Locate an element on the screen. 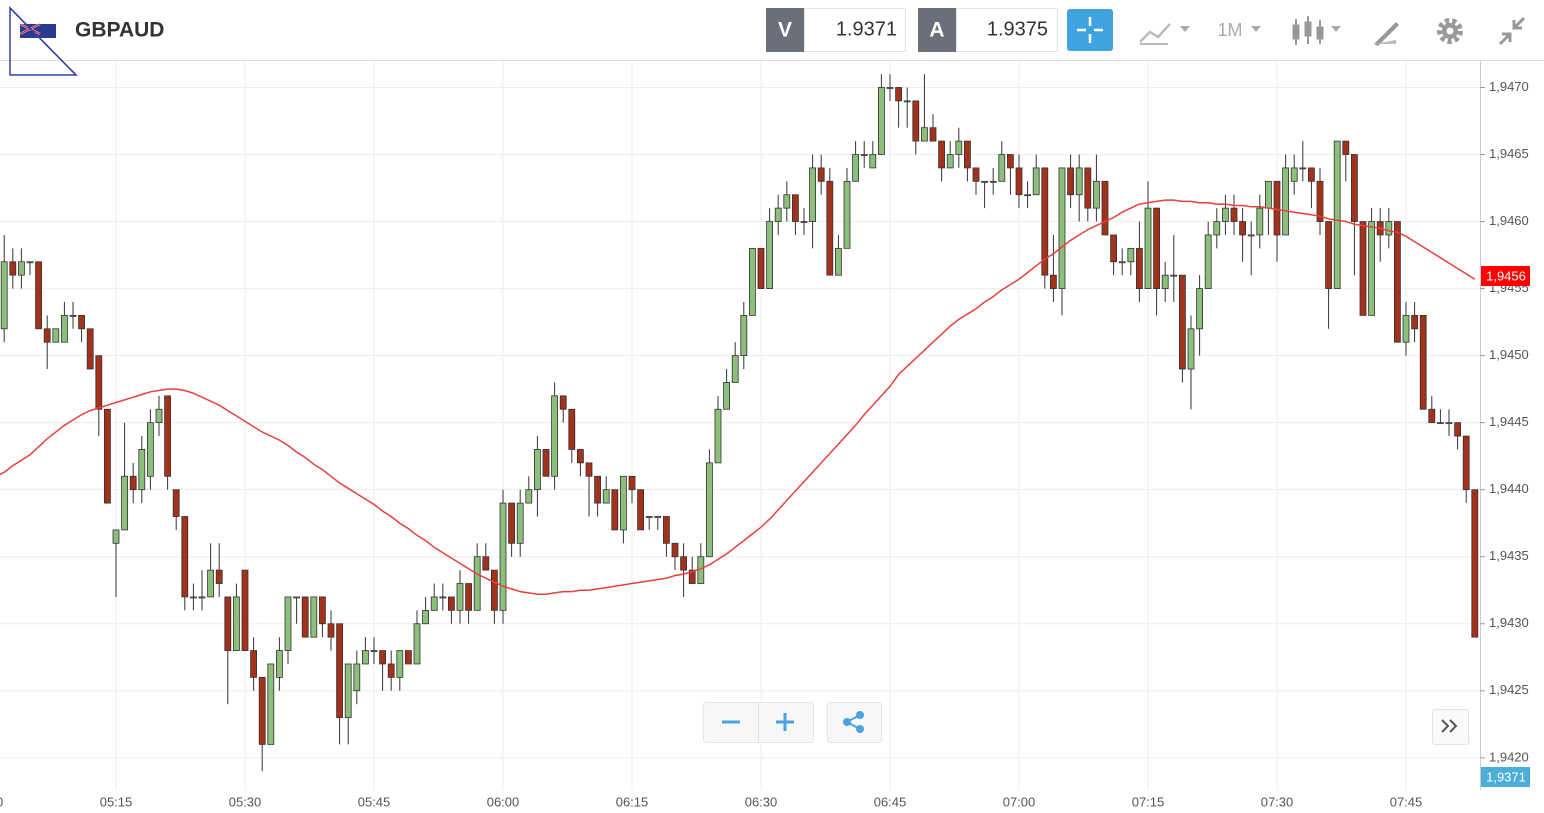 The height and width of the screenshot is (813, 1544). settings-button is located at coordinates (1450, 31).